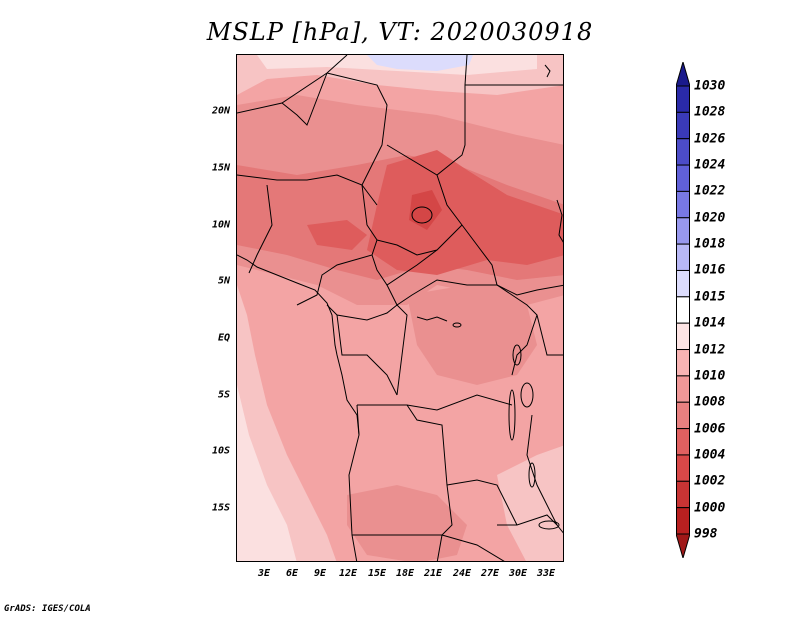 The width and height of the screenshot is (800, 618). I want to click on lon-label-24e: 24E, so click(462, 573).